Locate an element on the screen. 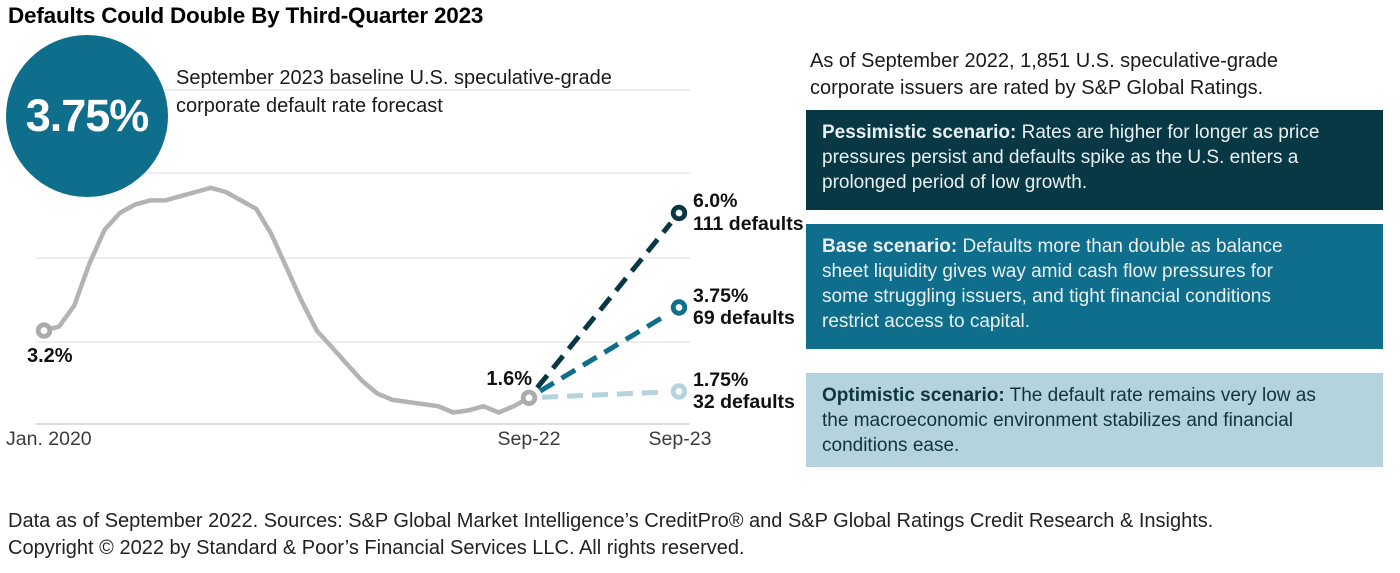  start-point-marker is located at coordinates (44, 330).